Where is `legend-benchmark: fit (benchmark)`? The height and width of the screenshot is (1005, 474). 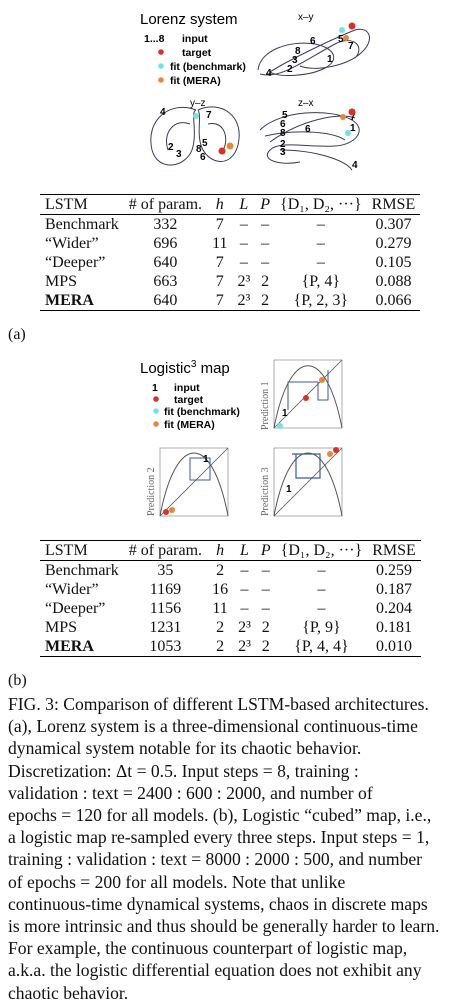 legend-benchmark: fit (benchmark) is located at coordinates (208, 67).